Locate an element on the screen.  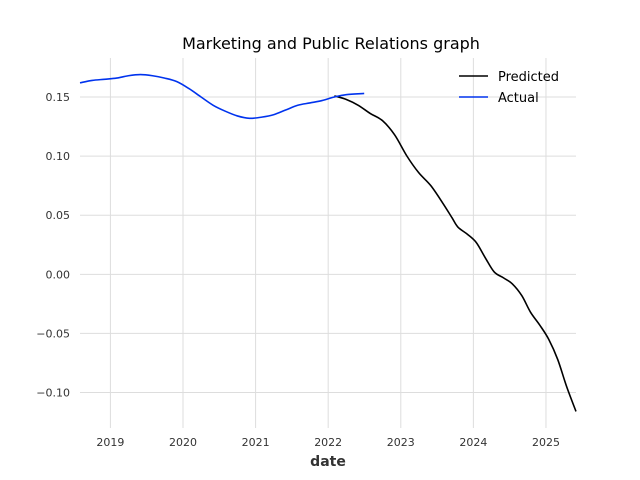
y-tick-label: 0.10 is located at coordinates (58, 156).